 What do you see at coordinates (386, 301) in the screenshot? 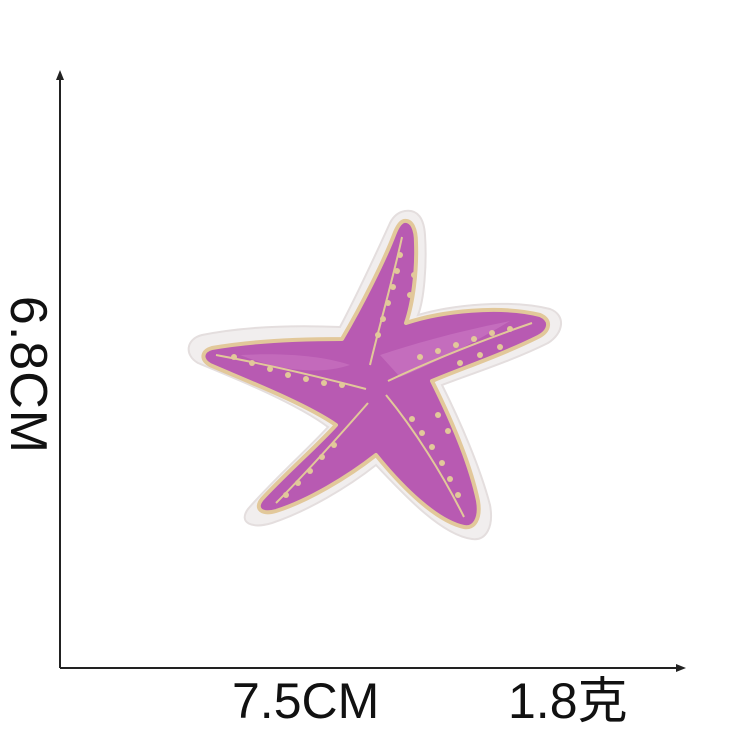
I see `stitch-line-top-arm` at bounding box center [386, 301].